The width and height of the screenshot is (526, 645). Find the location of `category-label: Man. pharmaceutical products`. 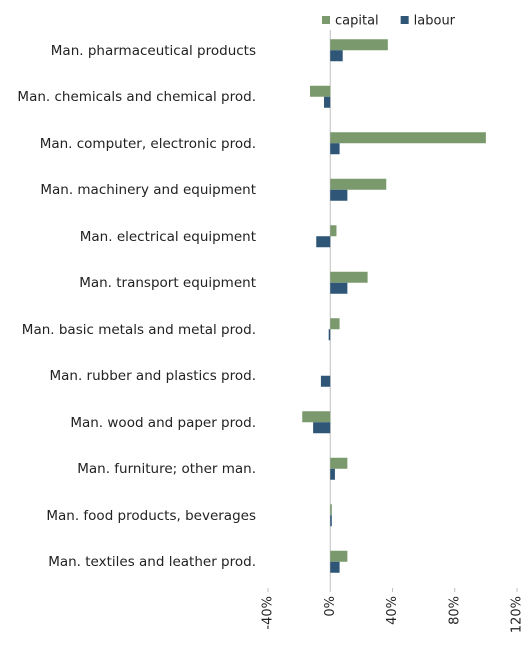

category-label: Man. pharmaceutical products is located at coordinates (128, 51).